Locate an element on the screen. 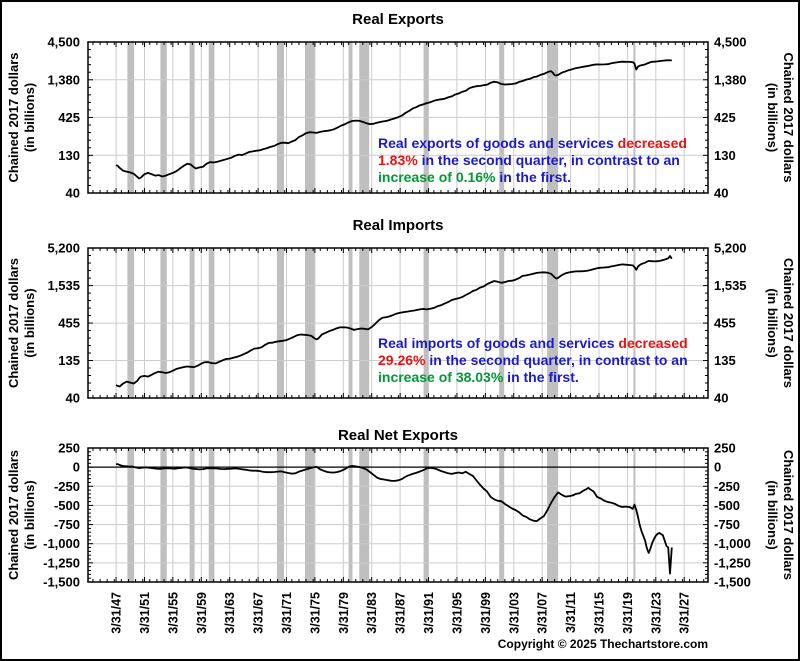 This screenshot has height=661, width=800. annotation-segment: Real exports of goods and services is located at coordinates (498, 143).